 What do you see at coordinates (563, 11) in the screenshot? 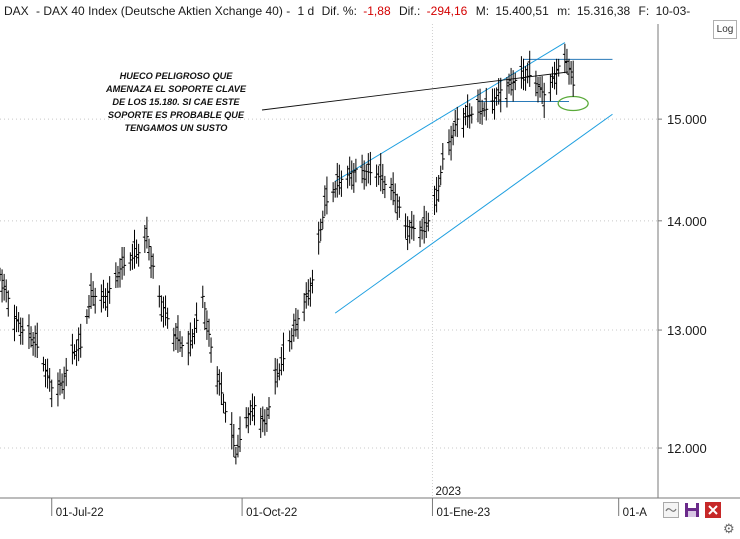
I see `header-min-label: m:` at bounding box center [563, 11].